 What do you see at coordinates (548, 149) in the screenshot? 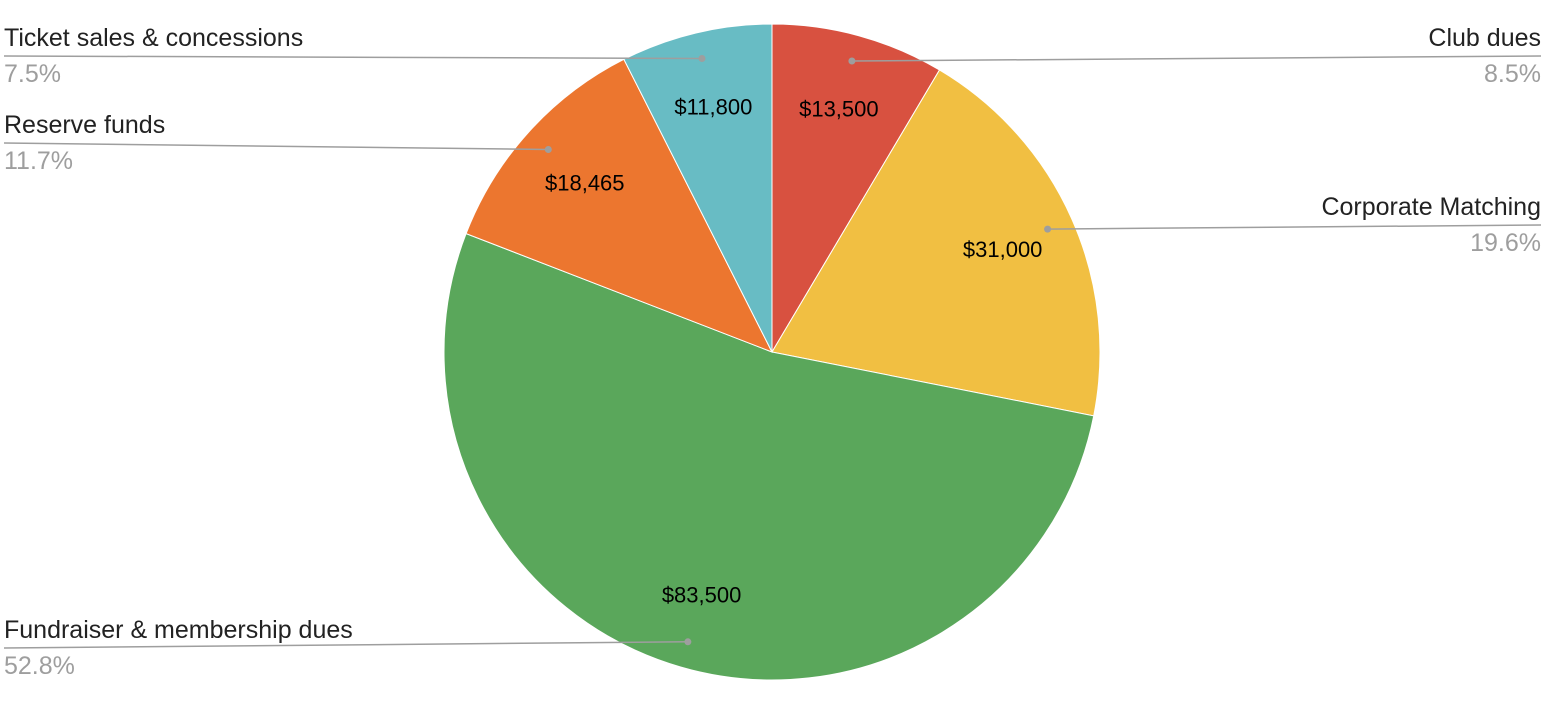
I see `leader-dot-reserve-funds` at bounding box center [548, 149].